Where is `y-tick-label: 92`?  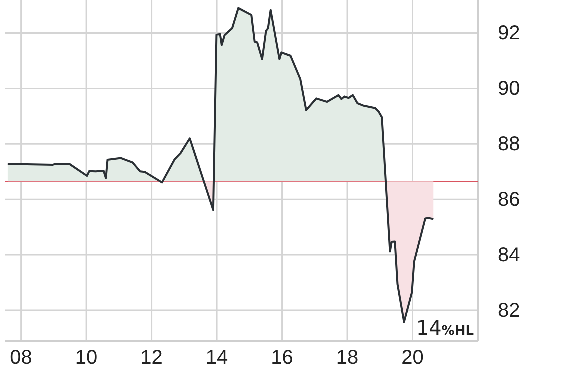
y-tick-label: 92 is located at coordinates (509, 33).